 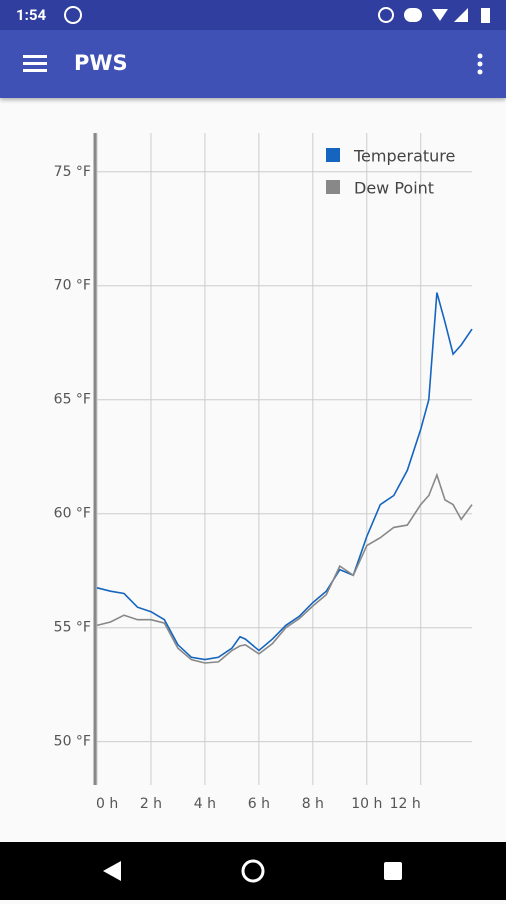 I want to click on nav-icons, so click(x=252, y=871).